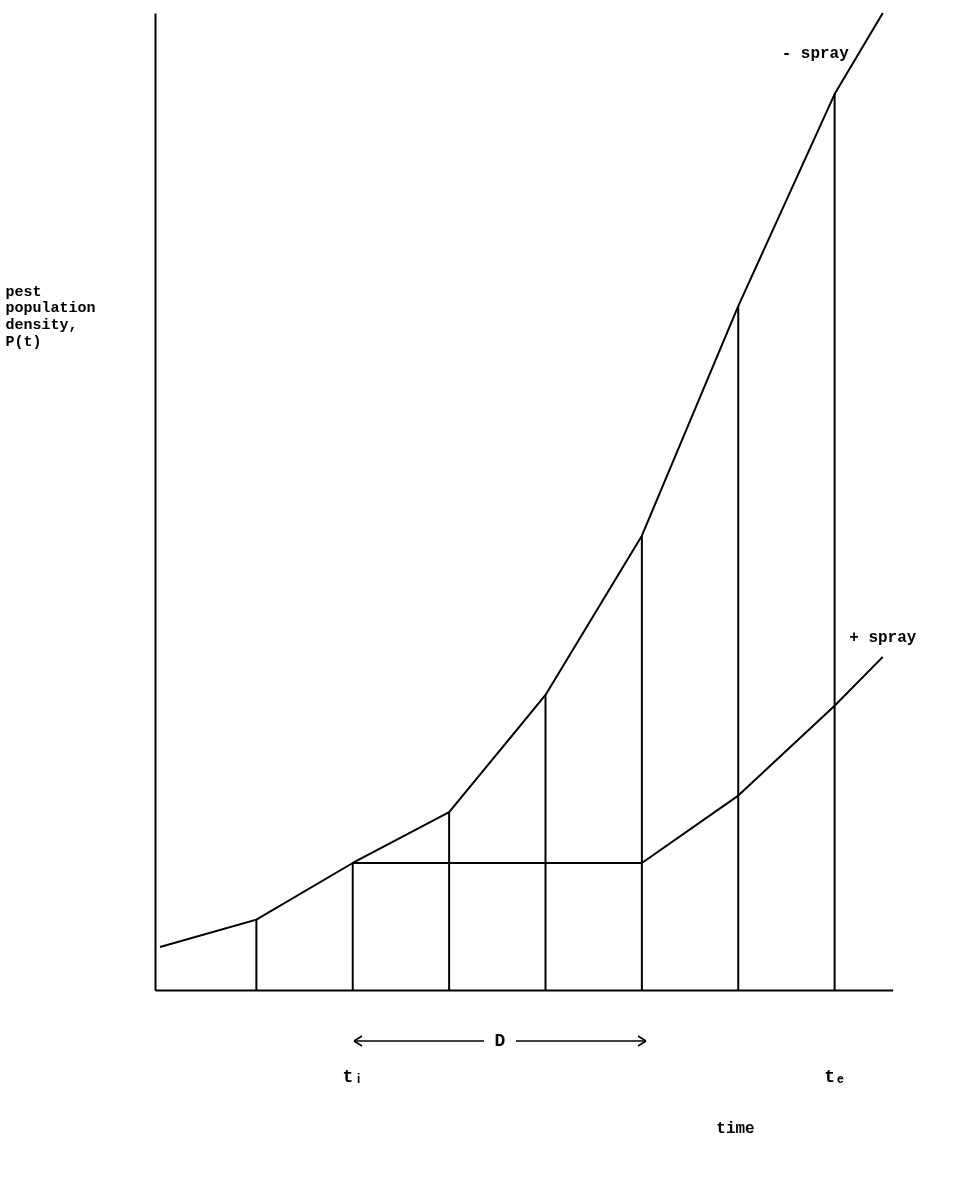  What do you see at coordinates (815, 54) in the screenshot?
I see `series-label: - spray` at bounding box center [815, 54].